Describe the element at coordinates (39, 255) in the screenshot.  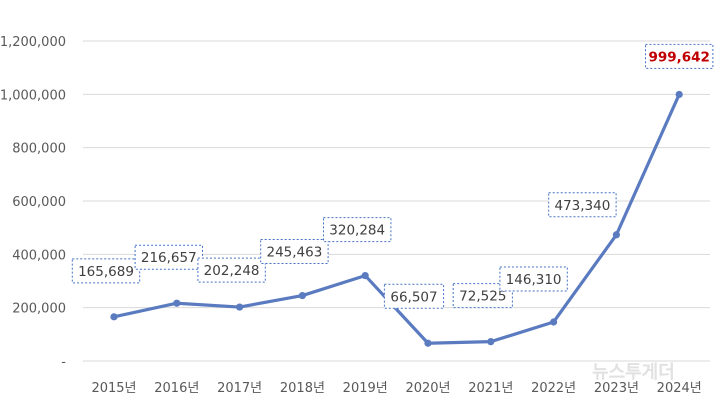
I see `y-tick-label: 400,000` at that location.